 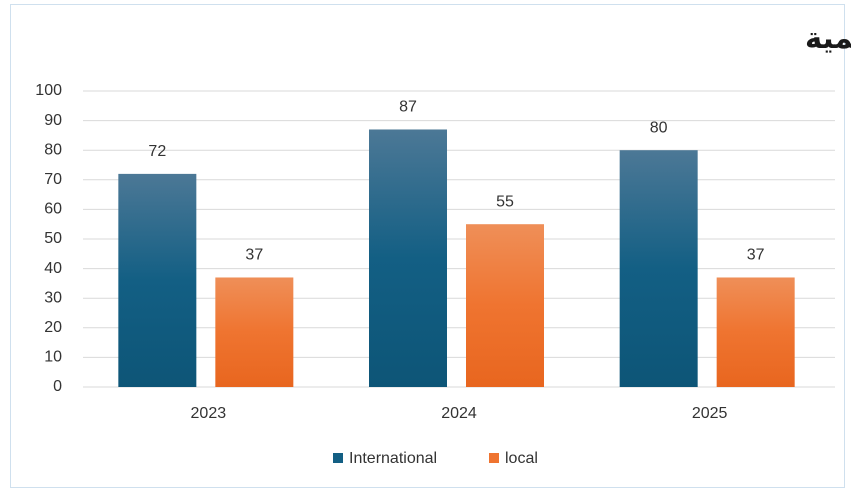 What do you see at coordinates (53, 268) in the screenshot?
I see `y-tick-label: 40` at bounding box center [53, 268].